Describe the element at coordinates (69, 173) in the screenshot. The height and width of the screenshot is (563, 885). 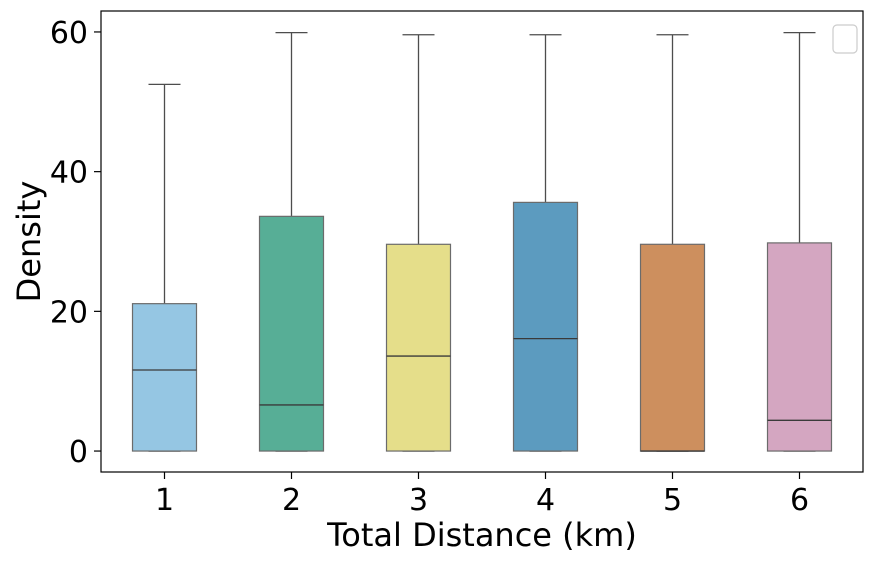
I see `y-tick-label-40: 40` at that location.